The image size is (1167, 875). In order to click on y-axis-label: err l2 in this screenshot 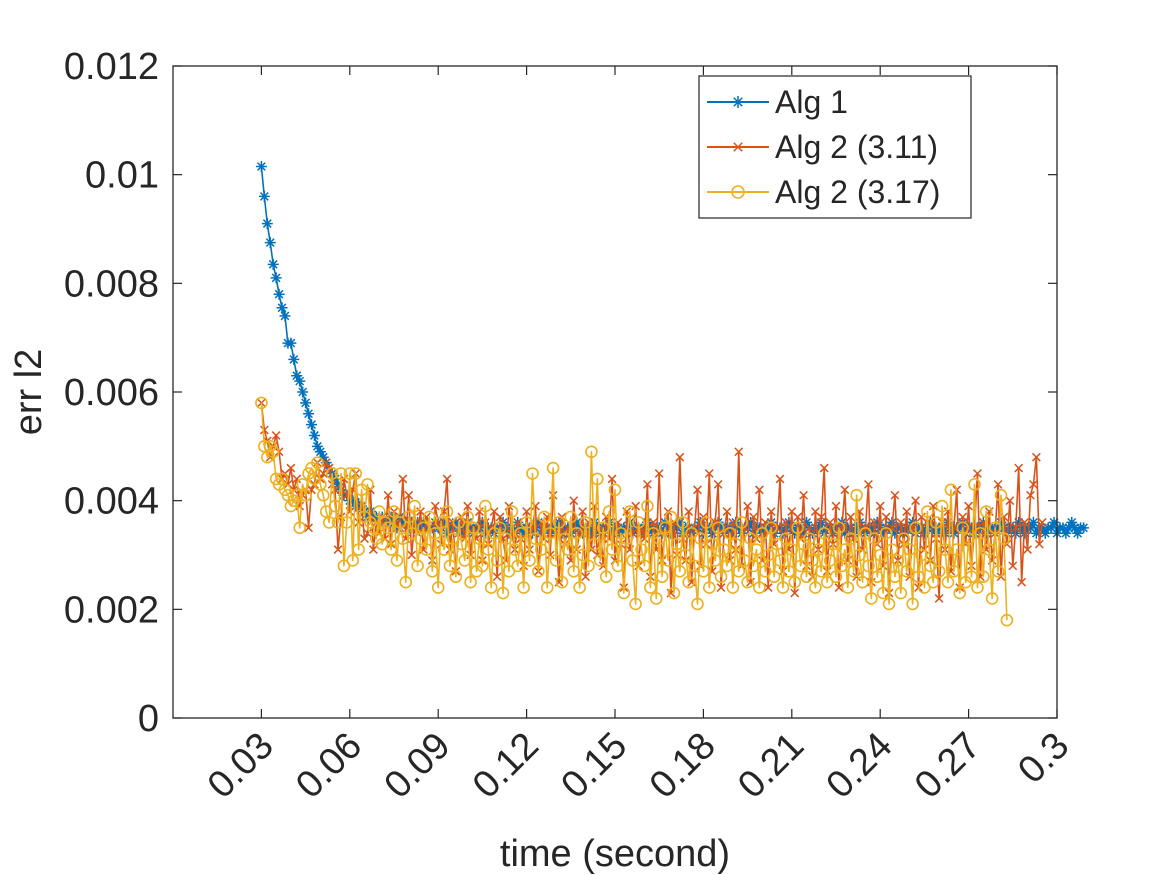, I will do `click(29, 392)`.